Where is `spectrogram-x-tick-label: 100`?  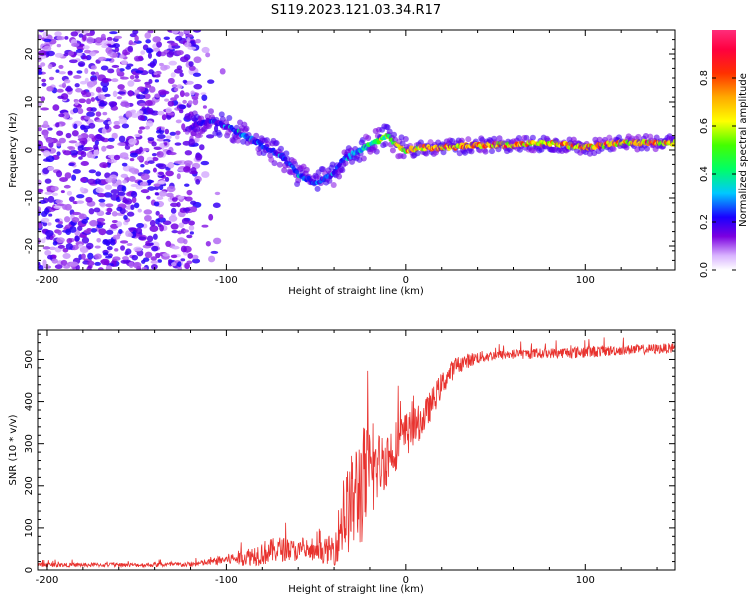
spectrogram-x-tick-label: 100 is located at coordinates (585, 280).